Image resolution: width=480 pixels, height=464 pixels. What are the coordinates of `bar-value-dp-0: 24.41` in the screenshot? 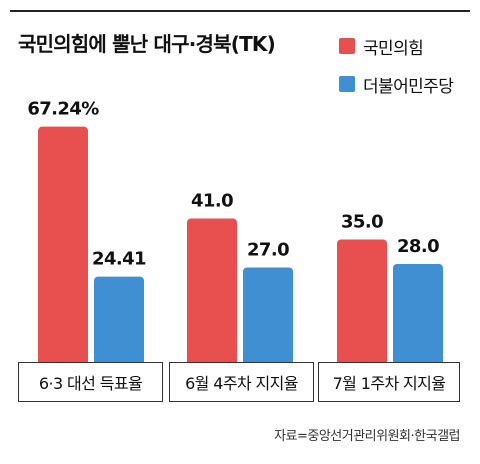 It's located at (119, 259).